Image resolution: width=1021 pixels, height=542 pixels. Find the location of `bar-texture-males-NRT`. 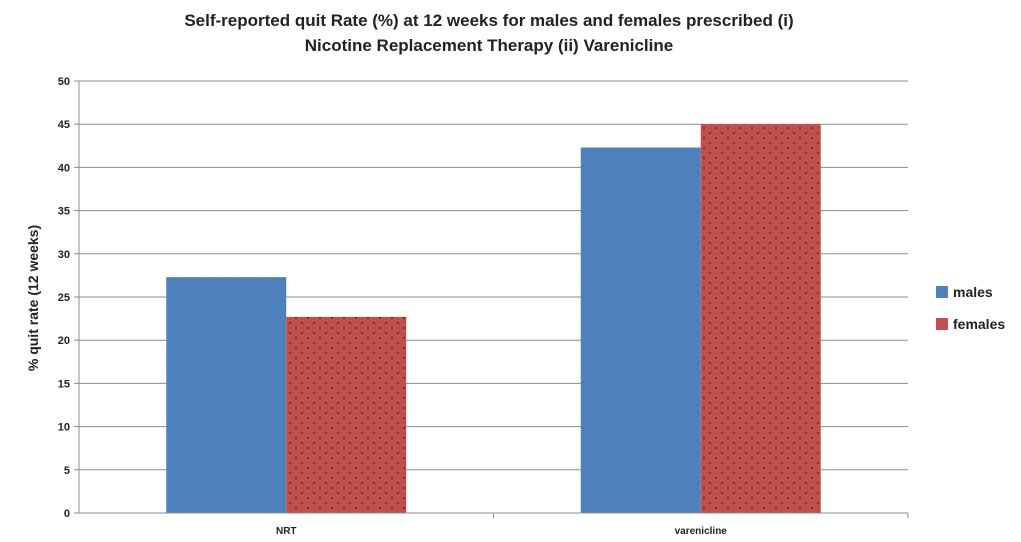

bar-texture-males-NRT is located at coordinates (226, 395).